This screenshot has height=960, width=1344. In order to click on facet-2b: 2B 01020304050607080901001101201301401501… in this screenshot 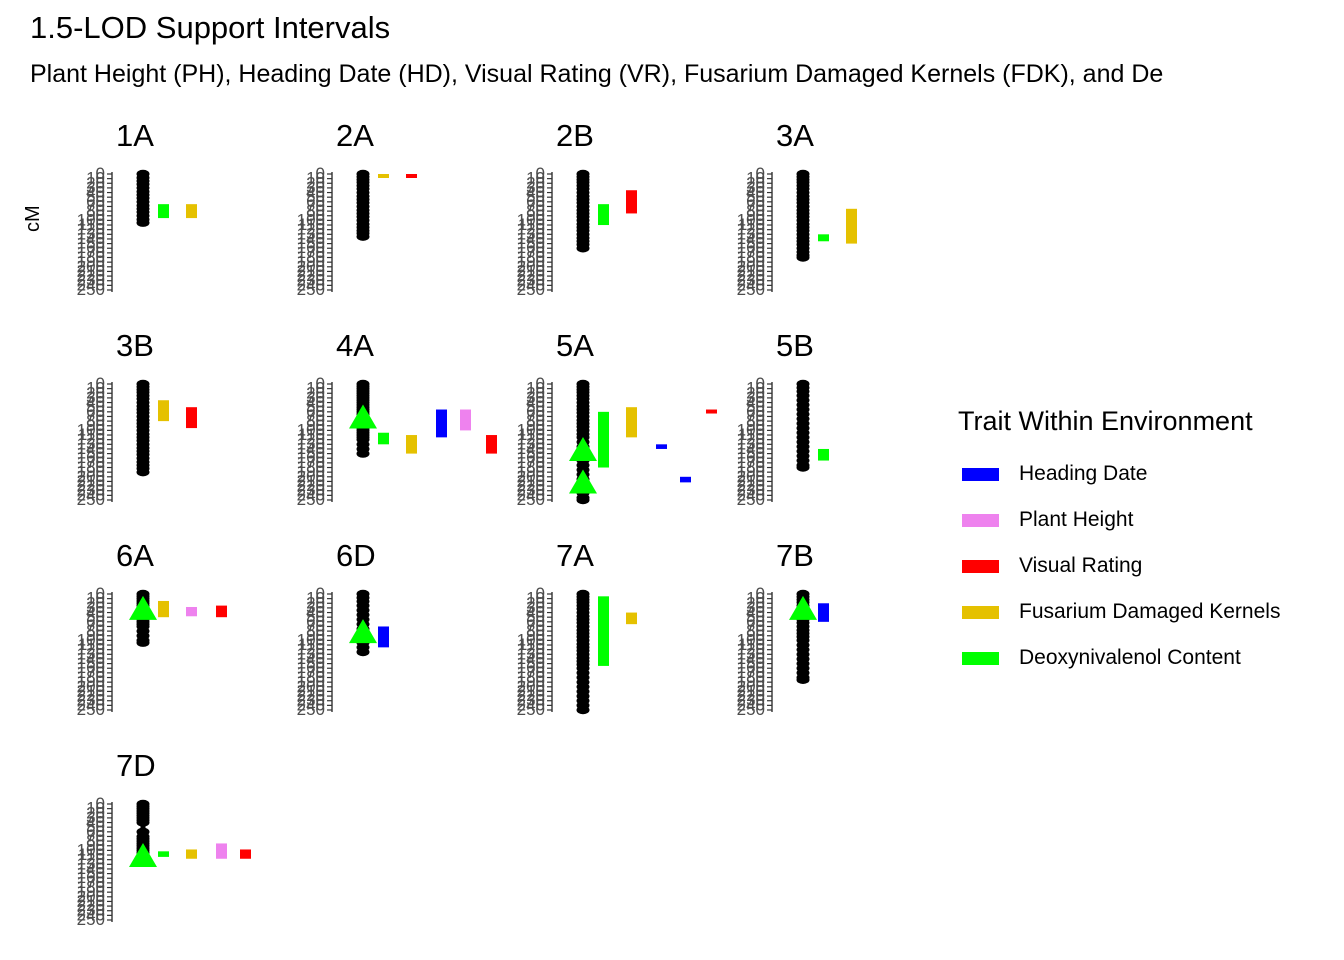, I will do `click(577, 208)`.